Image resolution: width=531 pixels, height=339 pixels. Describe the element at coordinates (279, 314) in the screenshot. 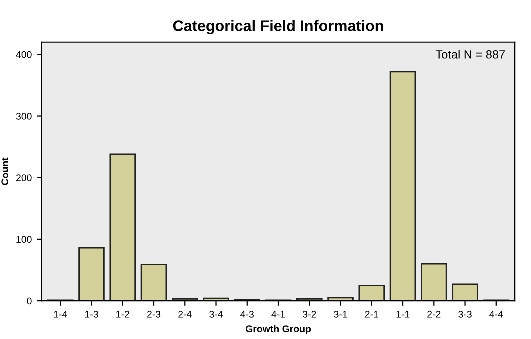

I see `x-tick-label: 4-1` at that location.